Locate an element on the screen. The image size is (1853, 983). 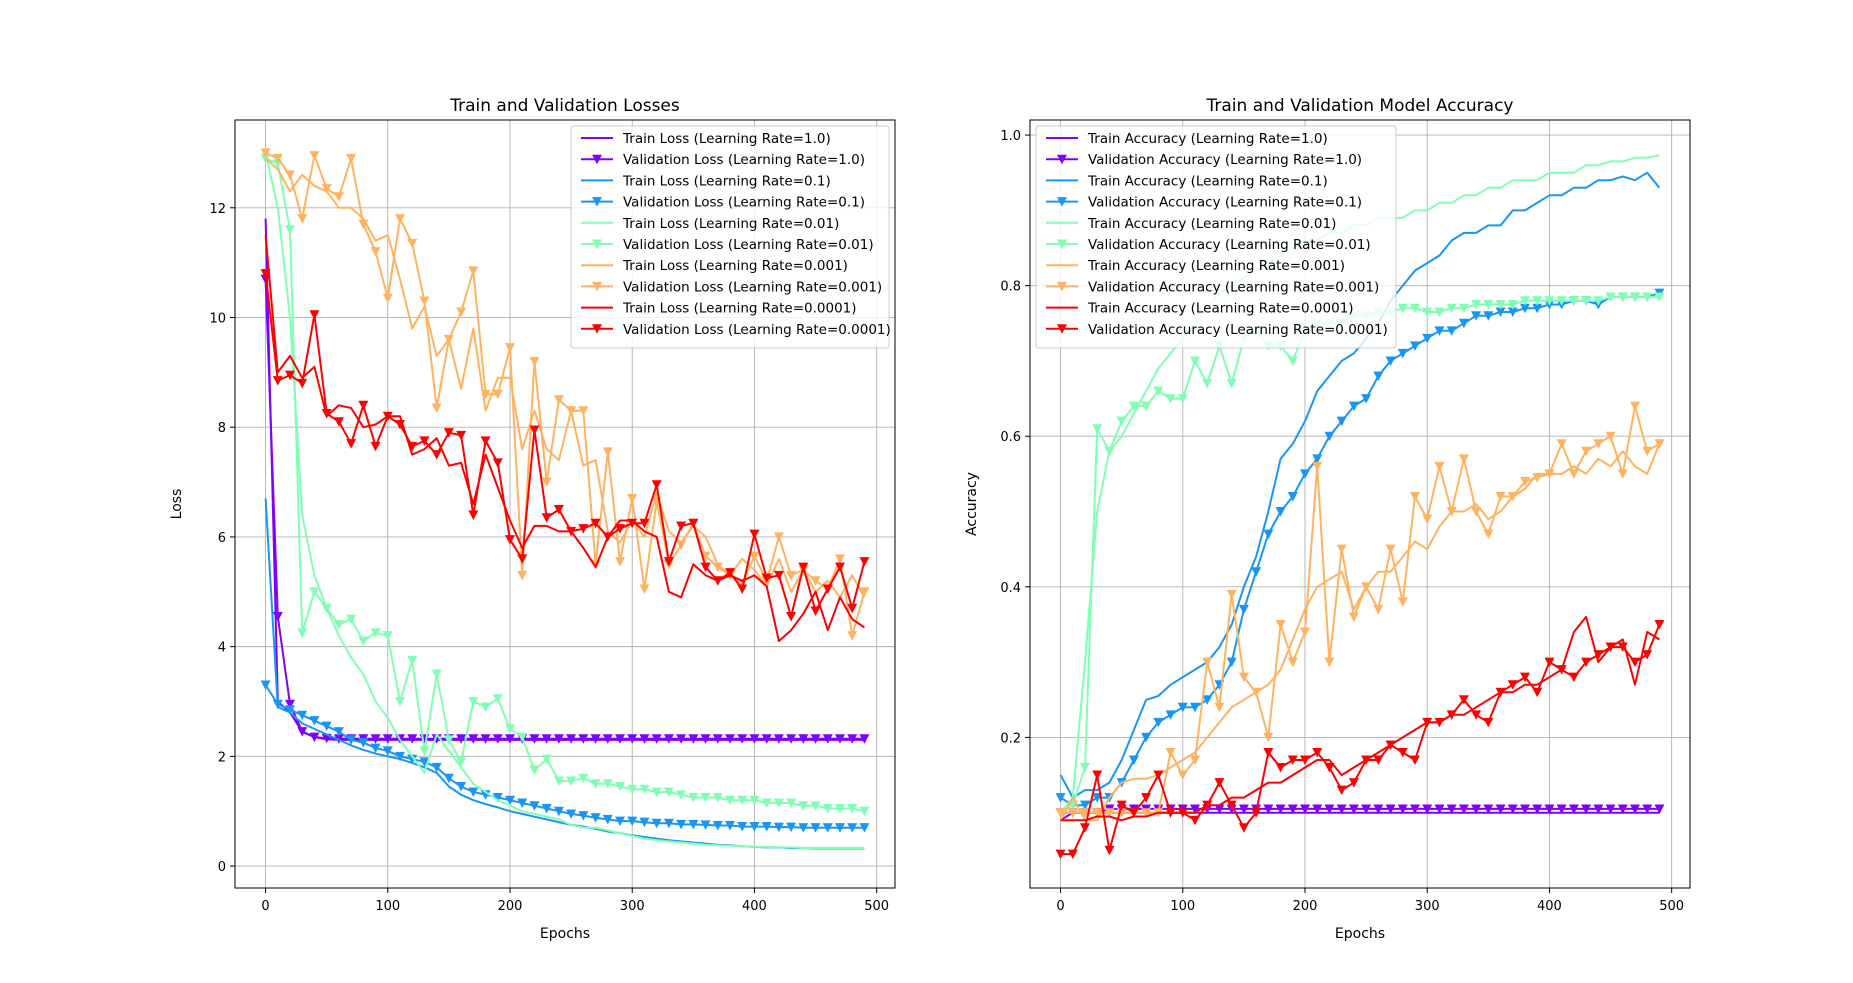
y-tick-label: 0.4 is located at coordinates (1010, 588).